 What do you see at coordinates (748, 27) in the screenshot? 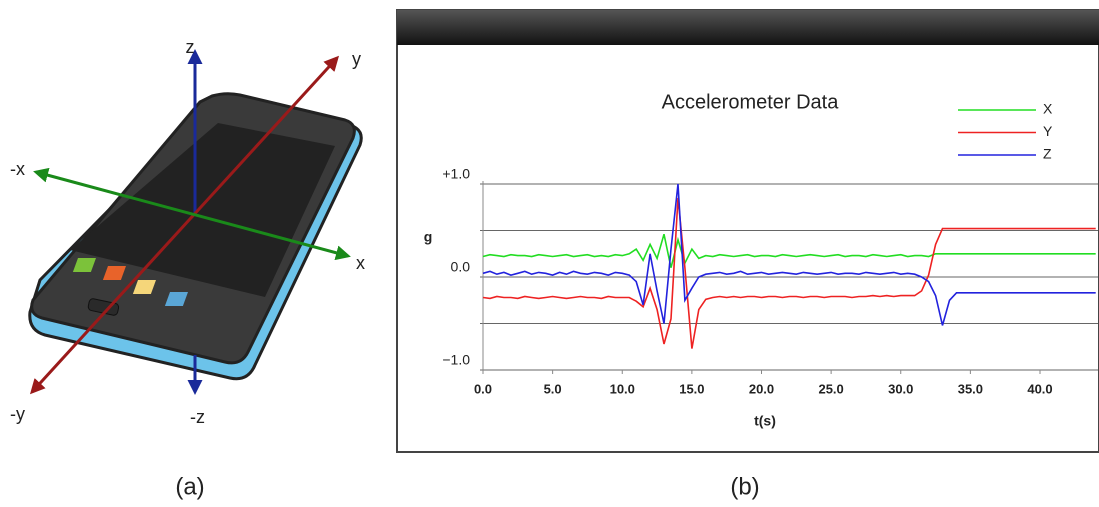
I see `window-bar` at bounding box center [748, 27].